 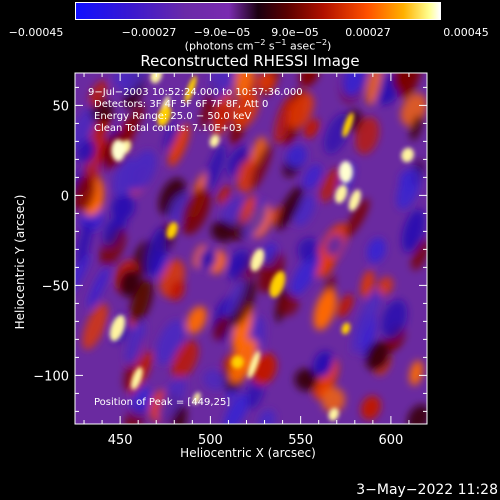 I want to click on peak-position-label: Position of Peak = [449,25], so click(x=162, y=402).